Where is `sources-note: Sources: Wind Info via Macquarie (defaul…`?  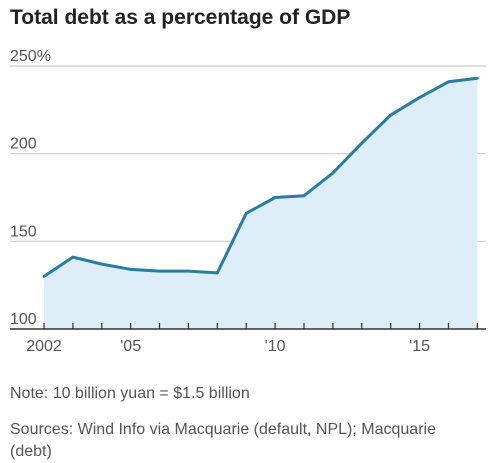 sources-note: Sources: Wind Info via Macquarie (defaul… is located at coordinates (223, 440).